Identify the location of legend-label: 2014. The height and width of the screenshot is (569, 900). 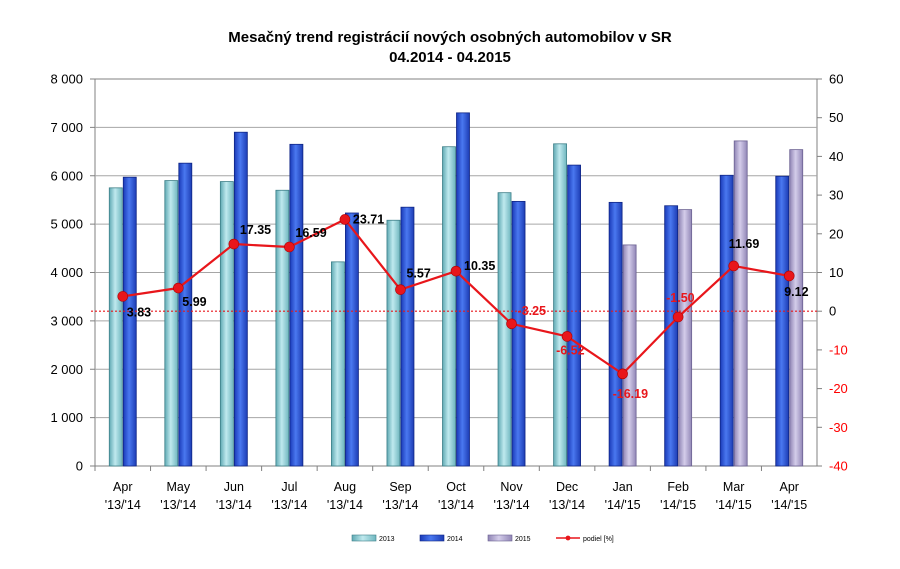
(455, 539).